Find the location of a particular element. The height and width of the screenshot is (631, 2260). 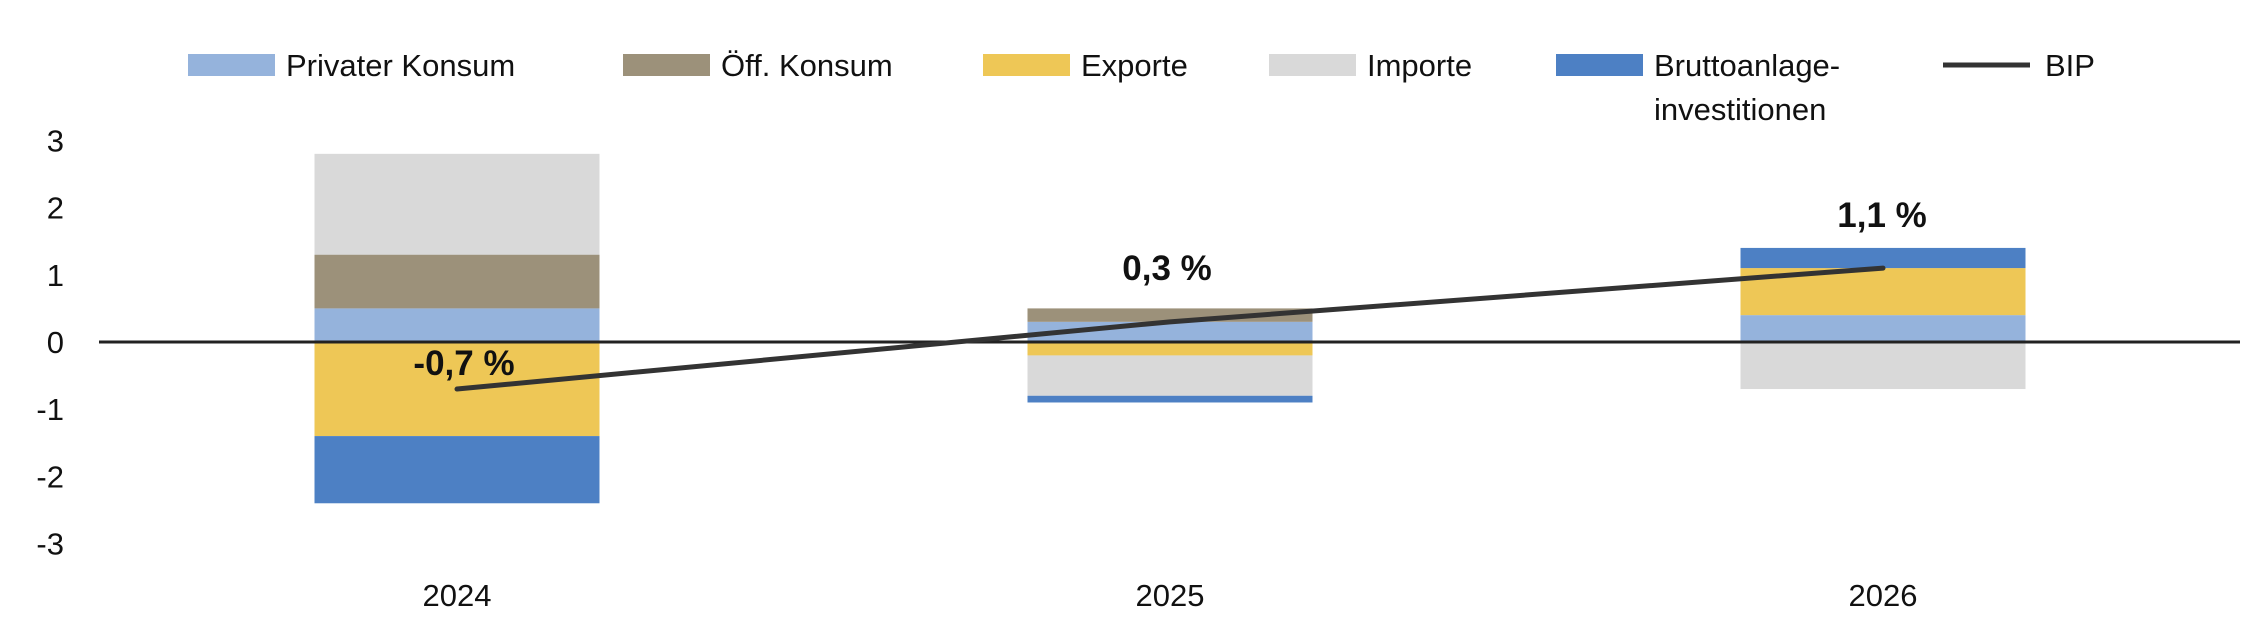

legend-label: Importe is located at coordinates (1419, 65).